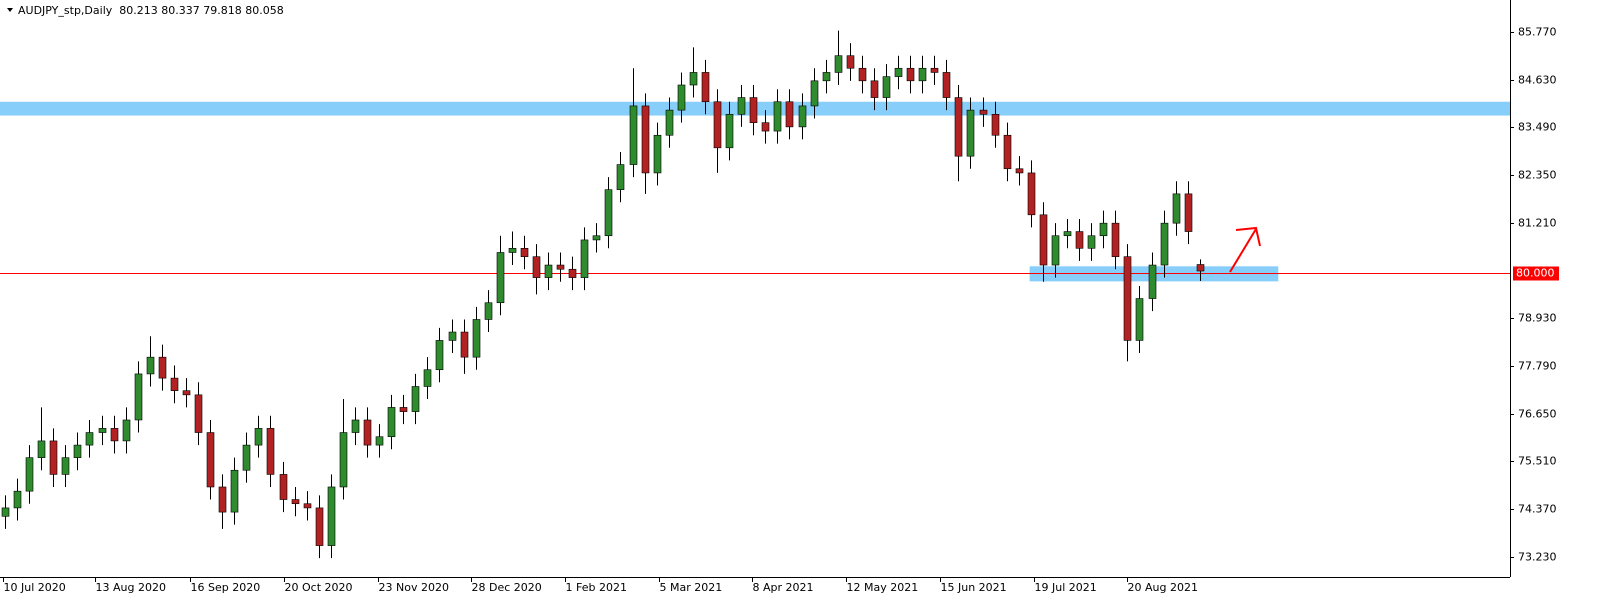 This screenshot has width=1604, height=614. What do you see at coordinates (1537, 509) in the screenshot?
I see `y-tick-label: 74.370` at bounding box center [1537, 509].